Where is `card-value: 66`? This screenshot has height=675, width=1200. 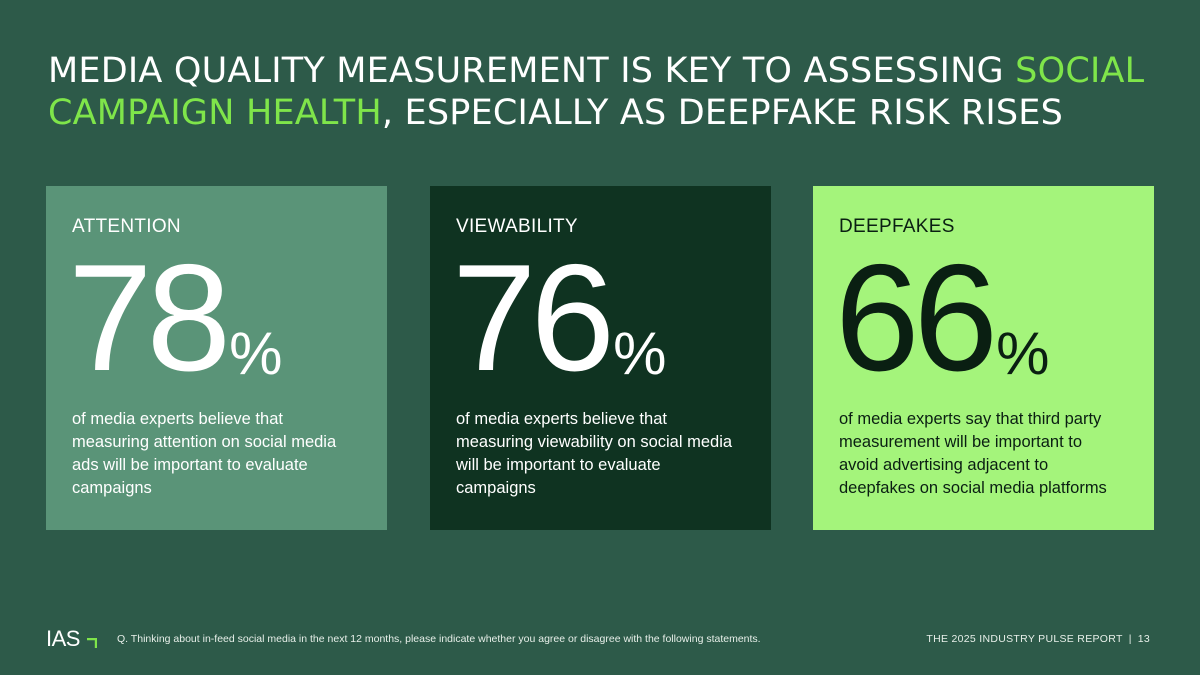 card-value: 66 is located at coordinates (916, 318).